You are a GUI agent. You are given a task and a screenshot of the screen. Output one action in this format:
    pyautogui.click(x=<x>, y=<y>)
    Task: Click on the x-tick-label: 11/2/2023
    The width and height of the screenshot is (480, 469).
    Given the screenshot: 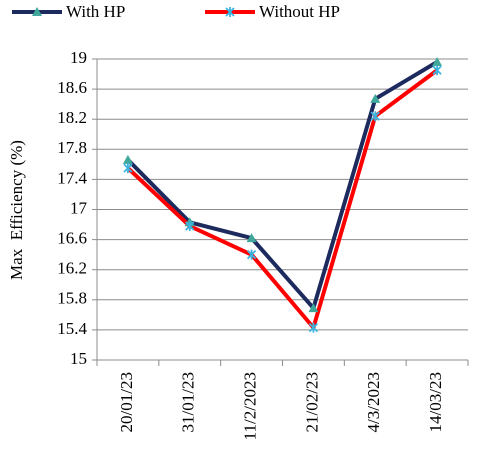 What is the action you would take?
    pyautogui.click(x=249, y=406)
    